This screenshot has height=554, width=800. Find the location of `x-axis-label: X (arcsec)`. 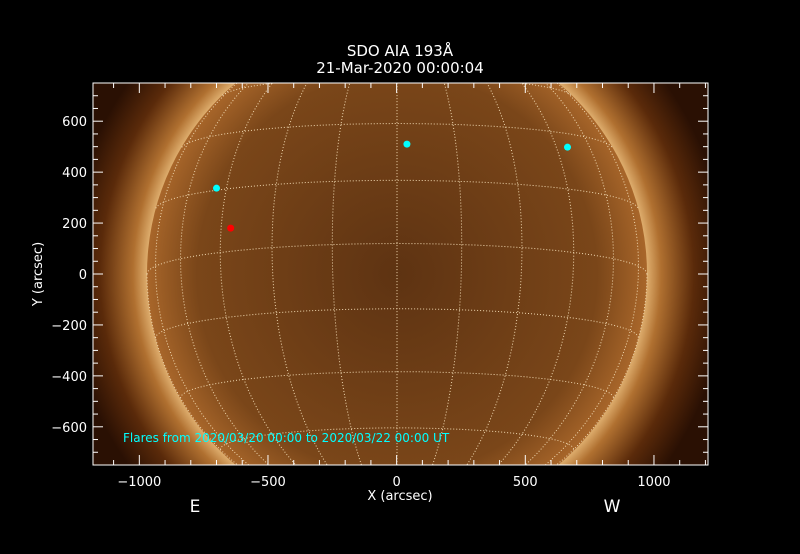

x-axis-label: X (arcsec) is located at coordinates (399, 496).